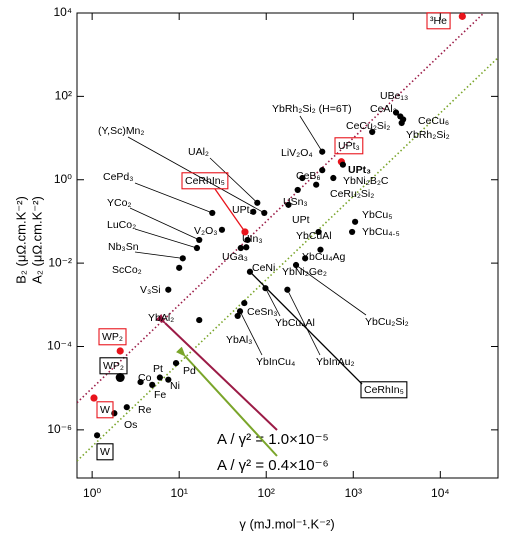 This screenshot has width=515, height=539. I want to click on point-label: UGa₃, so click(235, 257).